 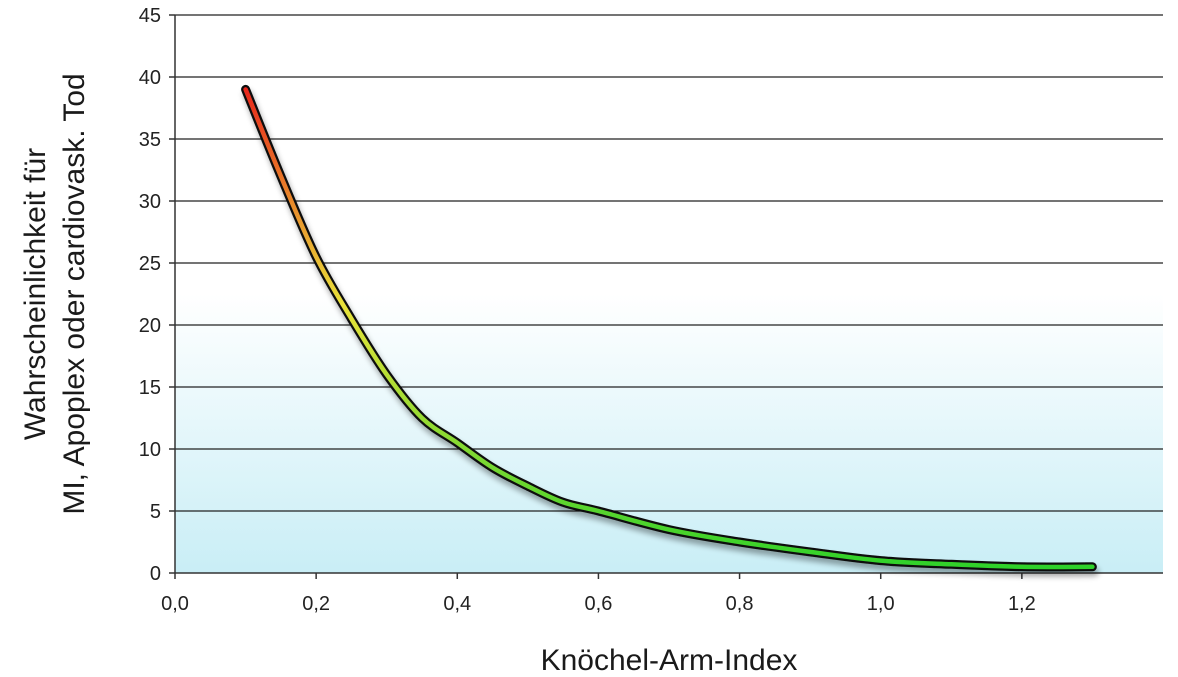 I want to click on x-tick-label-0: 0,0, so click(x=175, y=604).